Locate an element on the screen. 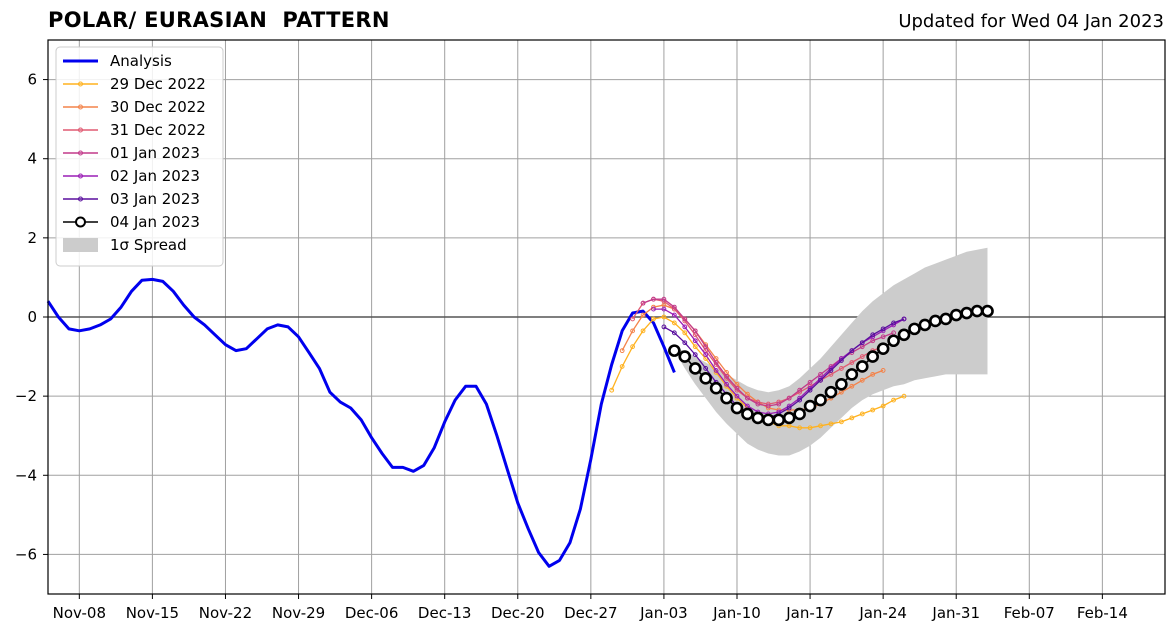  x-tick-label: Nov-29 is located at coordinates (298, 613).